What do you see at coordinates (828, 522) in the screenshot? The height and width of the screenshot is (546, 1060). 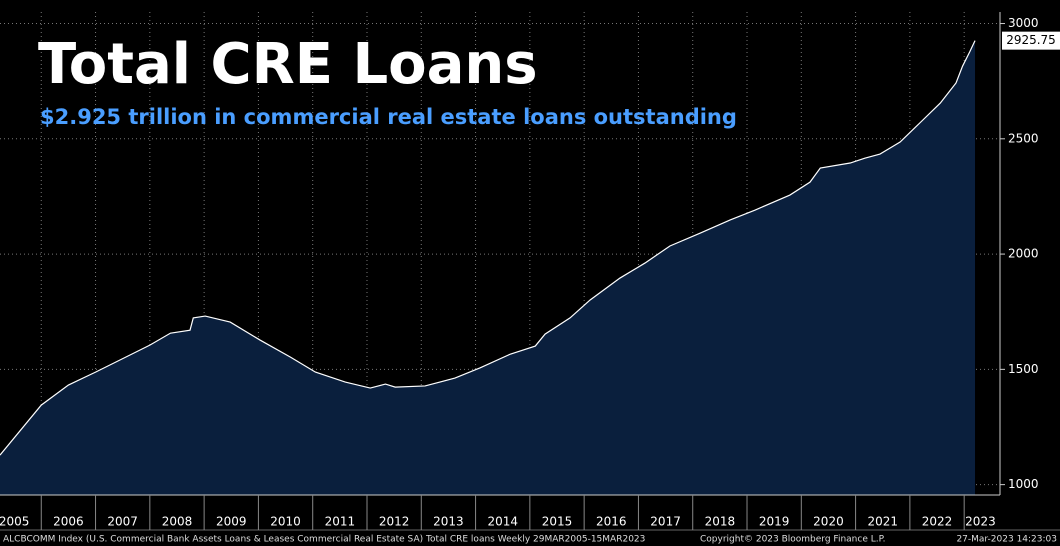 I see `x-tick-label: 2020` at bounding box center [828, 522].